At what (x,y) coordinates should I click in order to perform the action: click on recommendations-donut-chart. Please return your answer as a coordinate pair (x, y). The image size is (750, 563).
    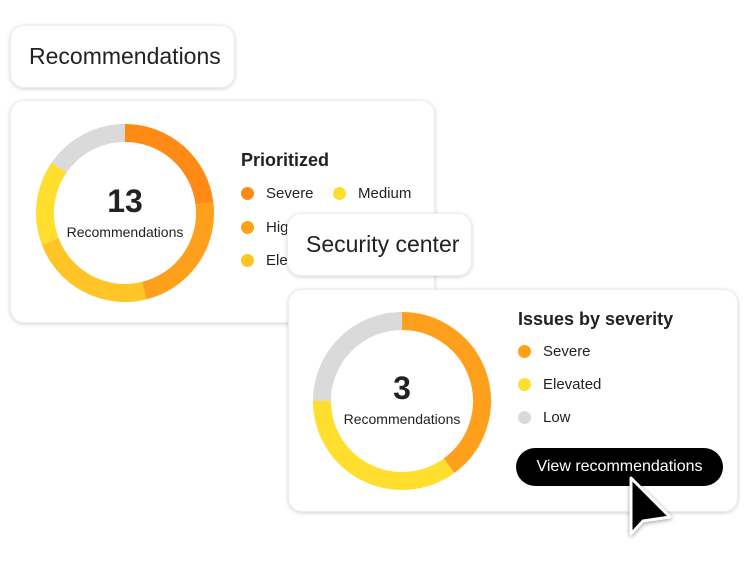
    Looking at the image, I should click on (125, 213).